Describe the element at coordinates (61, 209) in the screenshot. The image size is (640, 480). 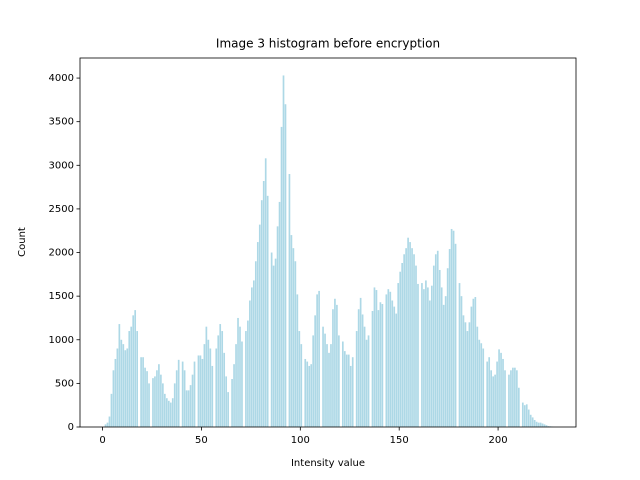
I see `y-tick-label: 2500` at that location.